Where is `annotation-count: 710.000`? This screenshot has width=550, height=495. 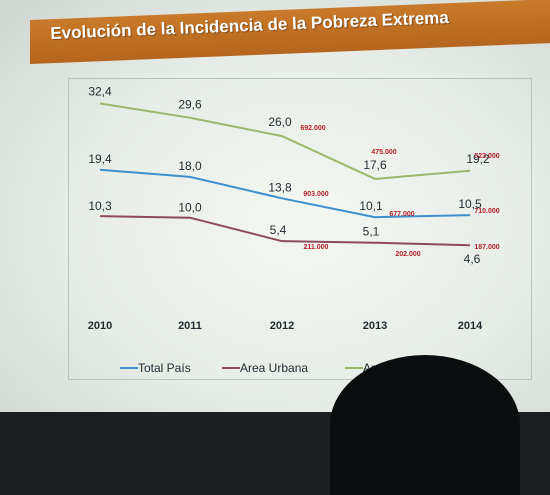 annotation-count: 710.000 is located at coordinates (486, 211).